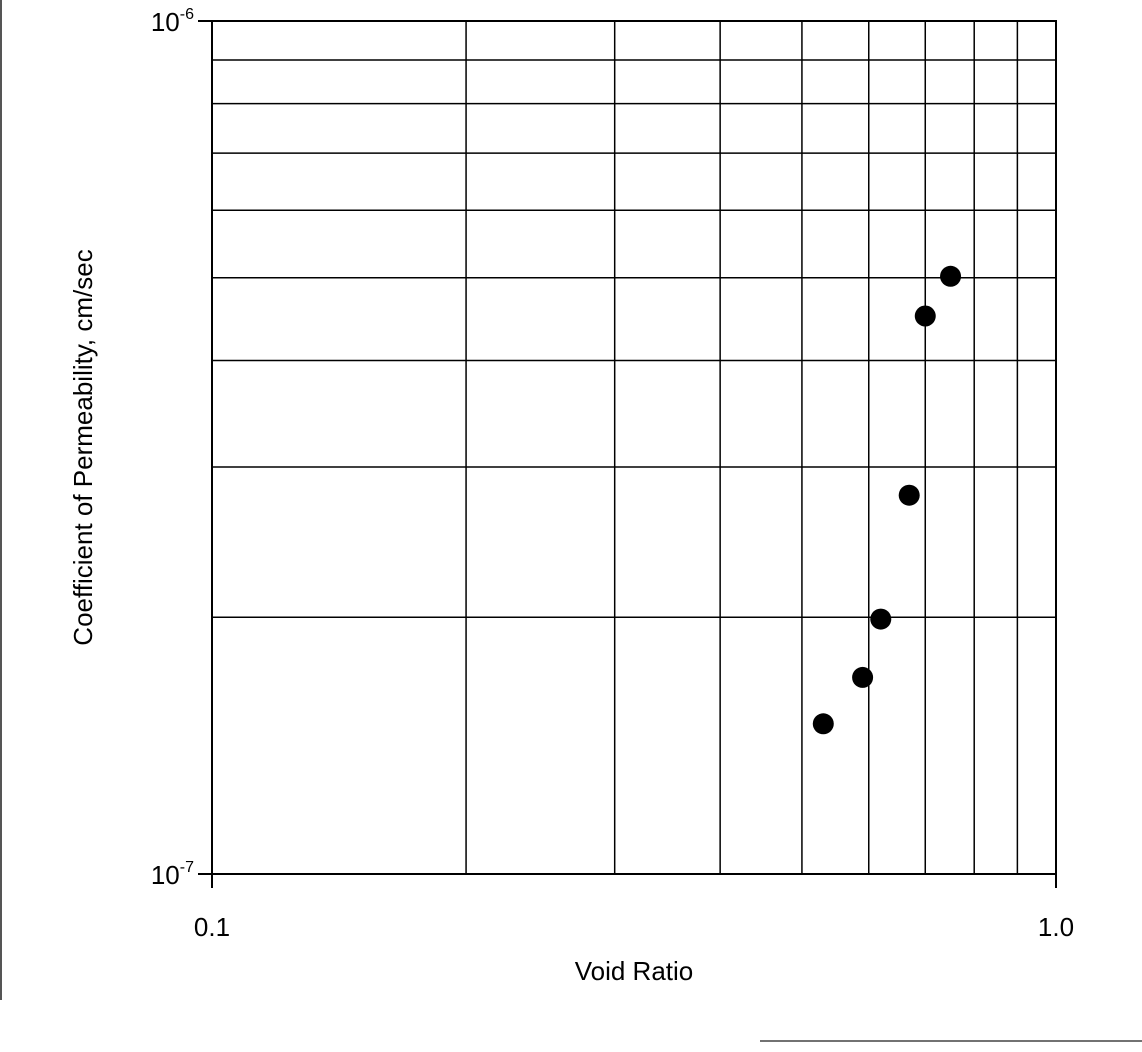 The image size is (1142, 1052). What do you see at coordinates (172, 874) in the screenshot?
I see `y-tick-label: 10⁻⁷` at bounding box center [172, 874].